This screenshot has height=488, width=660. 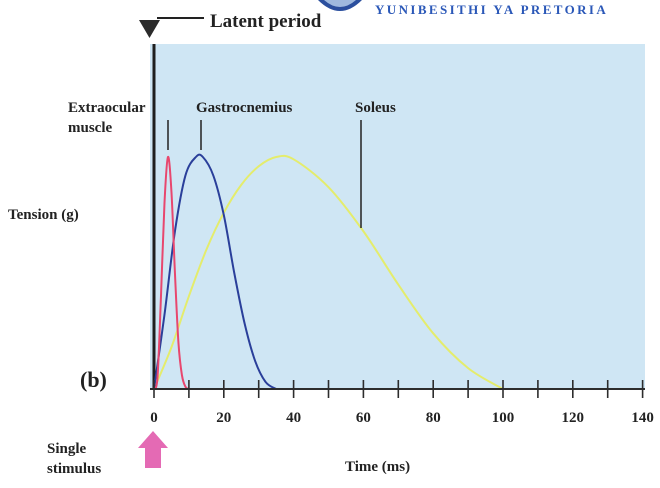 What do you see at coordinates (340, 5) in the screenshot?
I see `university-logo` at bounding box center [340, 5].